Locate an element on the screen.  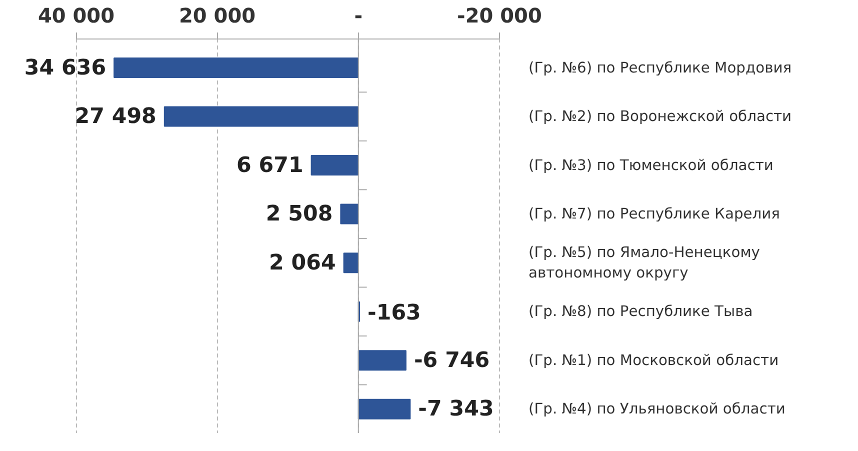
data-label: 27 498 is located at coordinates (115, 117).